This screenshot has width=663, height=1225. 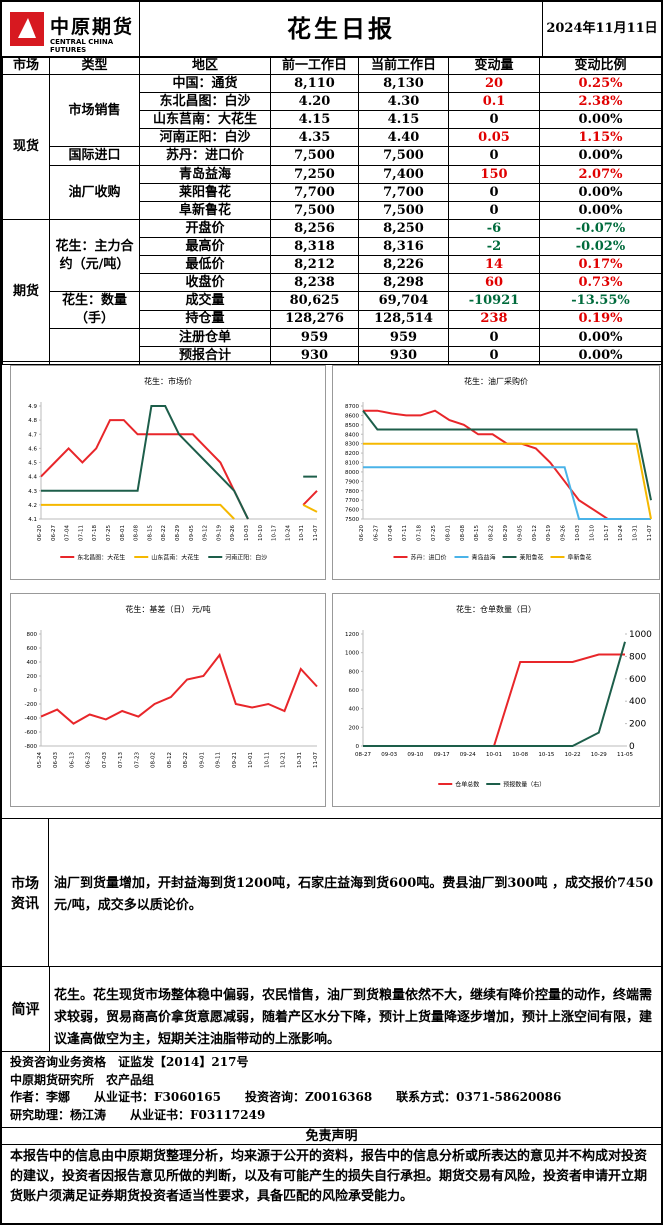 I want to click on region-cell: 东北昌图：白沙, so click(x=205, y=101).